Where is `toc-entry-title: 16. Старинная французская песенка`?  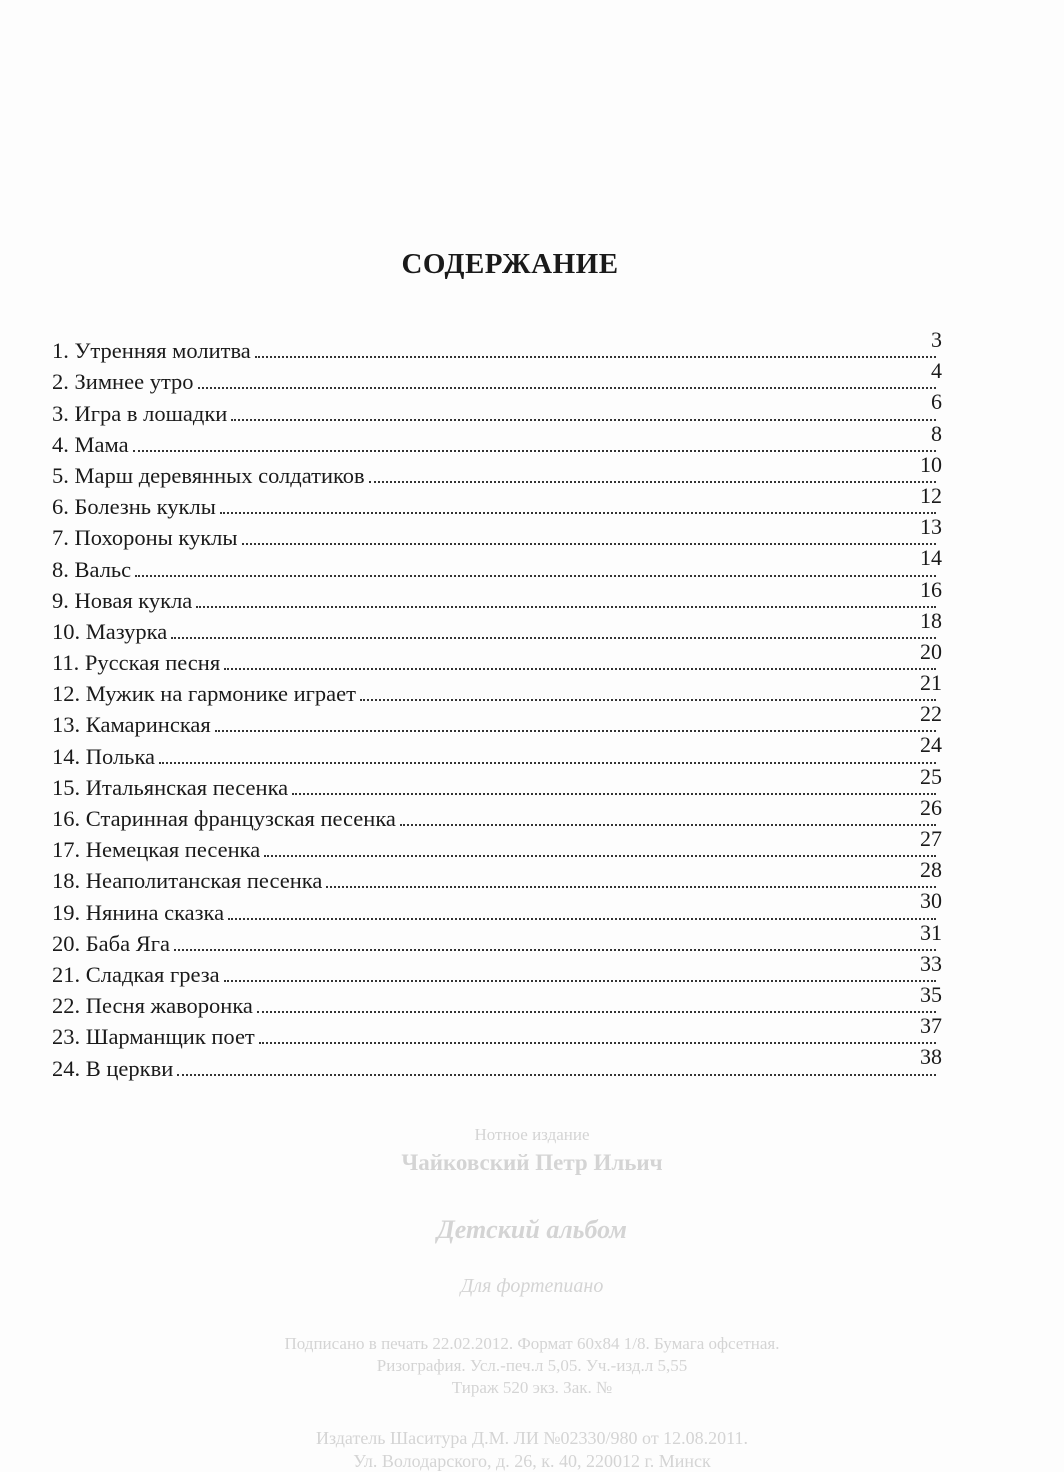 toc-entry-title: 16. Старинная французская песенка is located at coordinates (226, 819).